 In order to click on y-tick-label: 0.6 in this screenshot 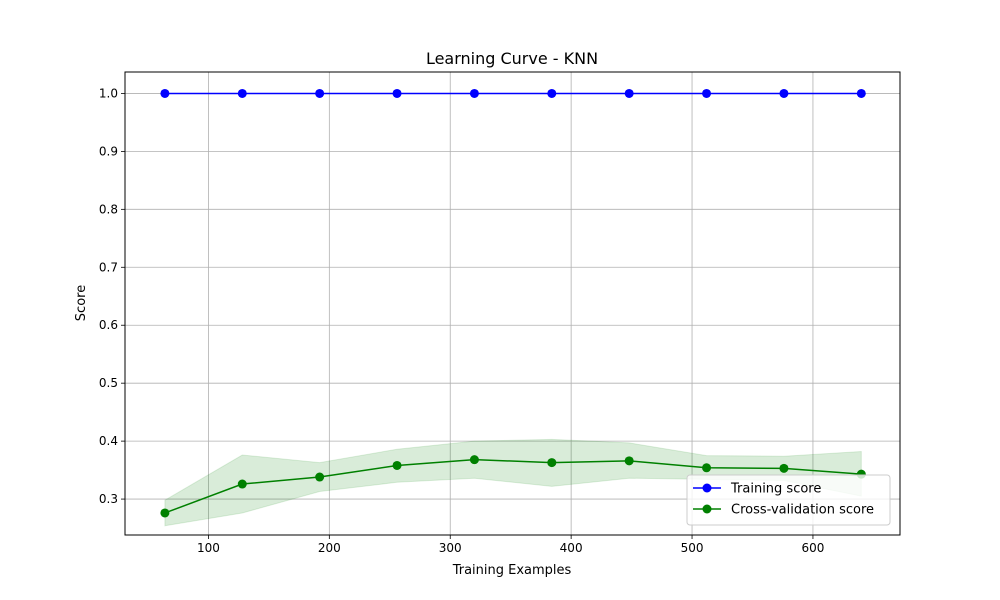, I will do `click(108, 325)`.